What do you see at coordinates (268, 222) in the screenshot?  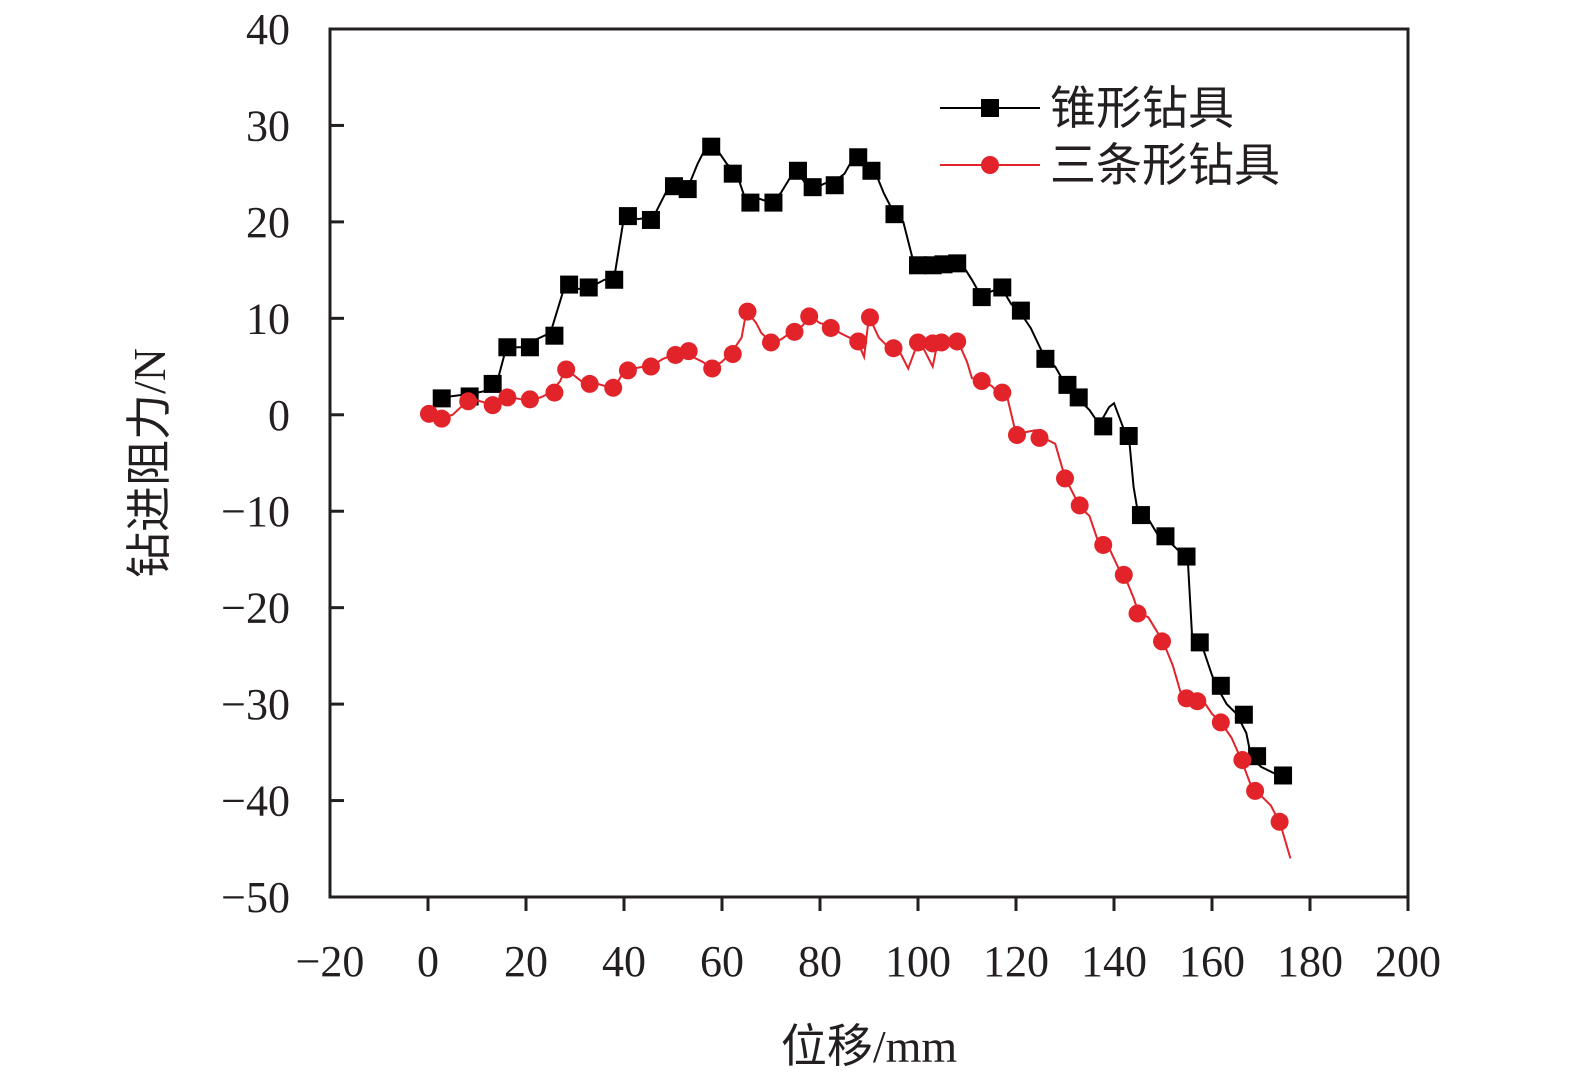 I see `y-tick-label: 20` at bounding box center [268, 222].